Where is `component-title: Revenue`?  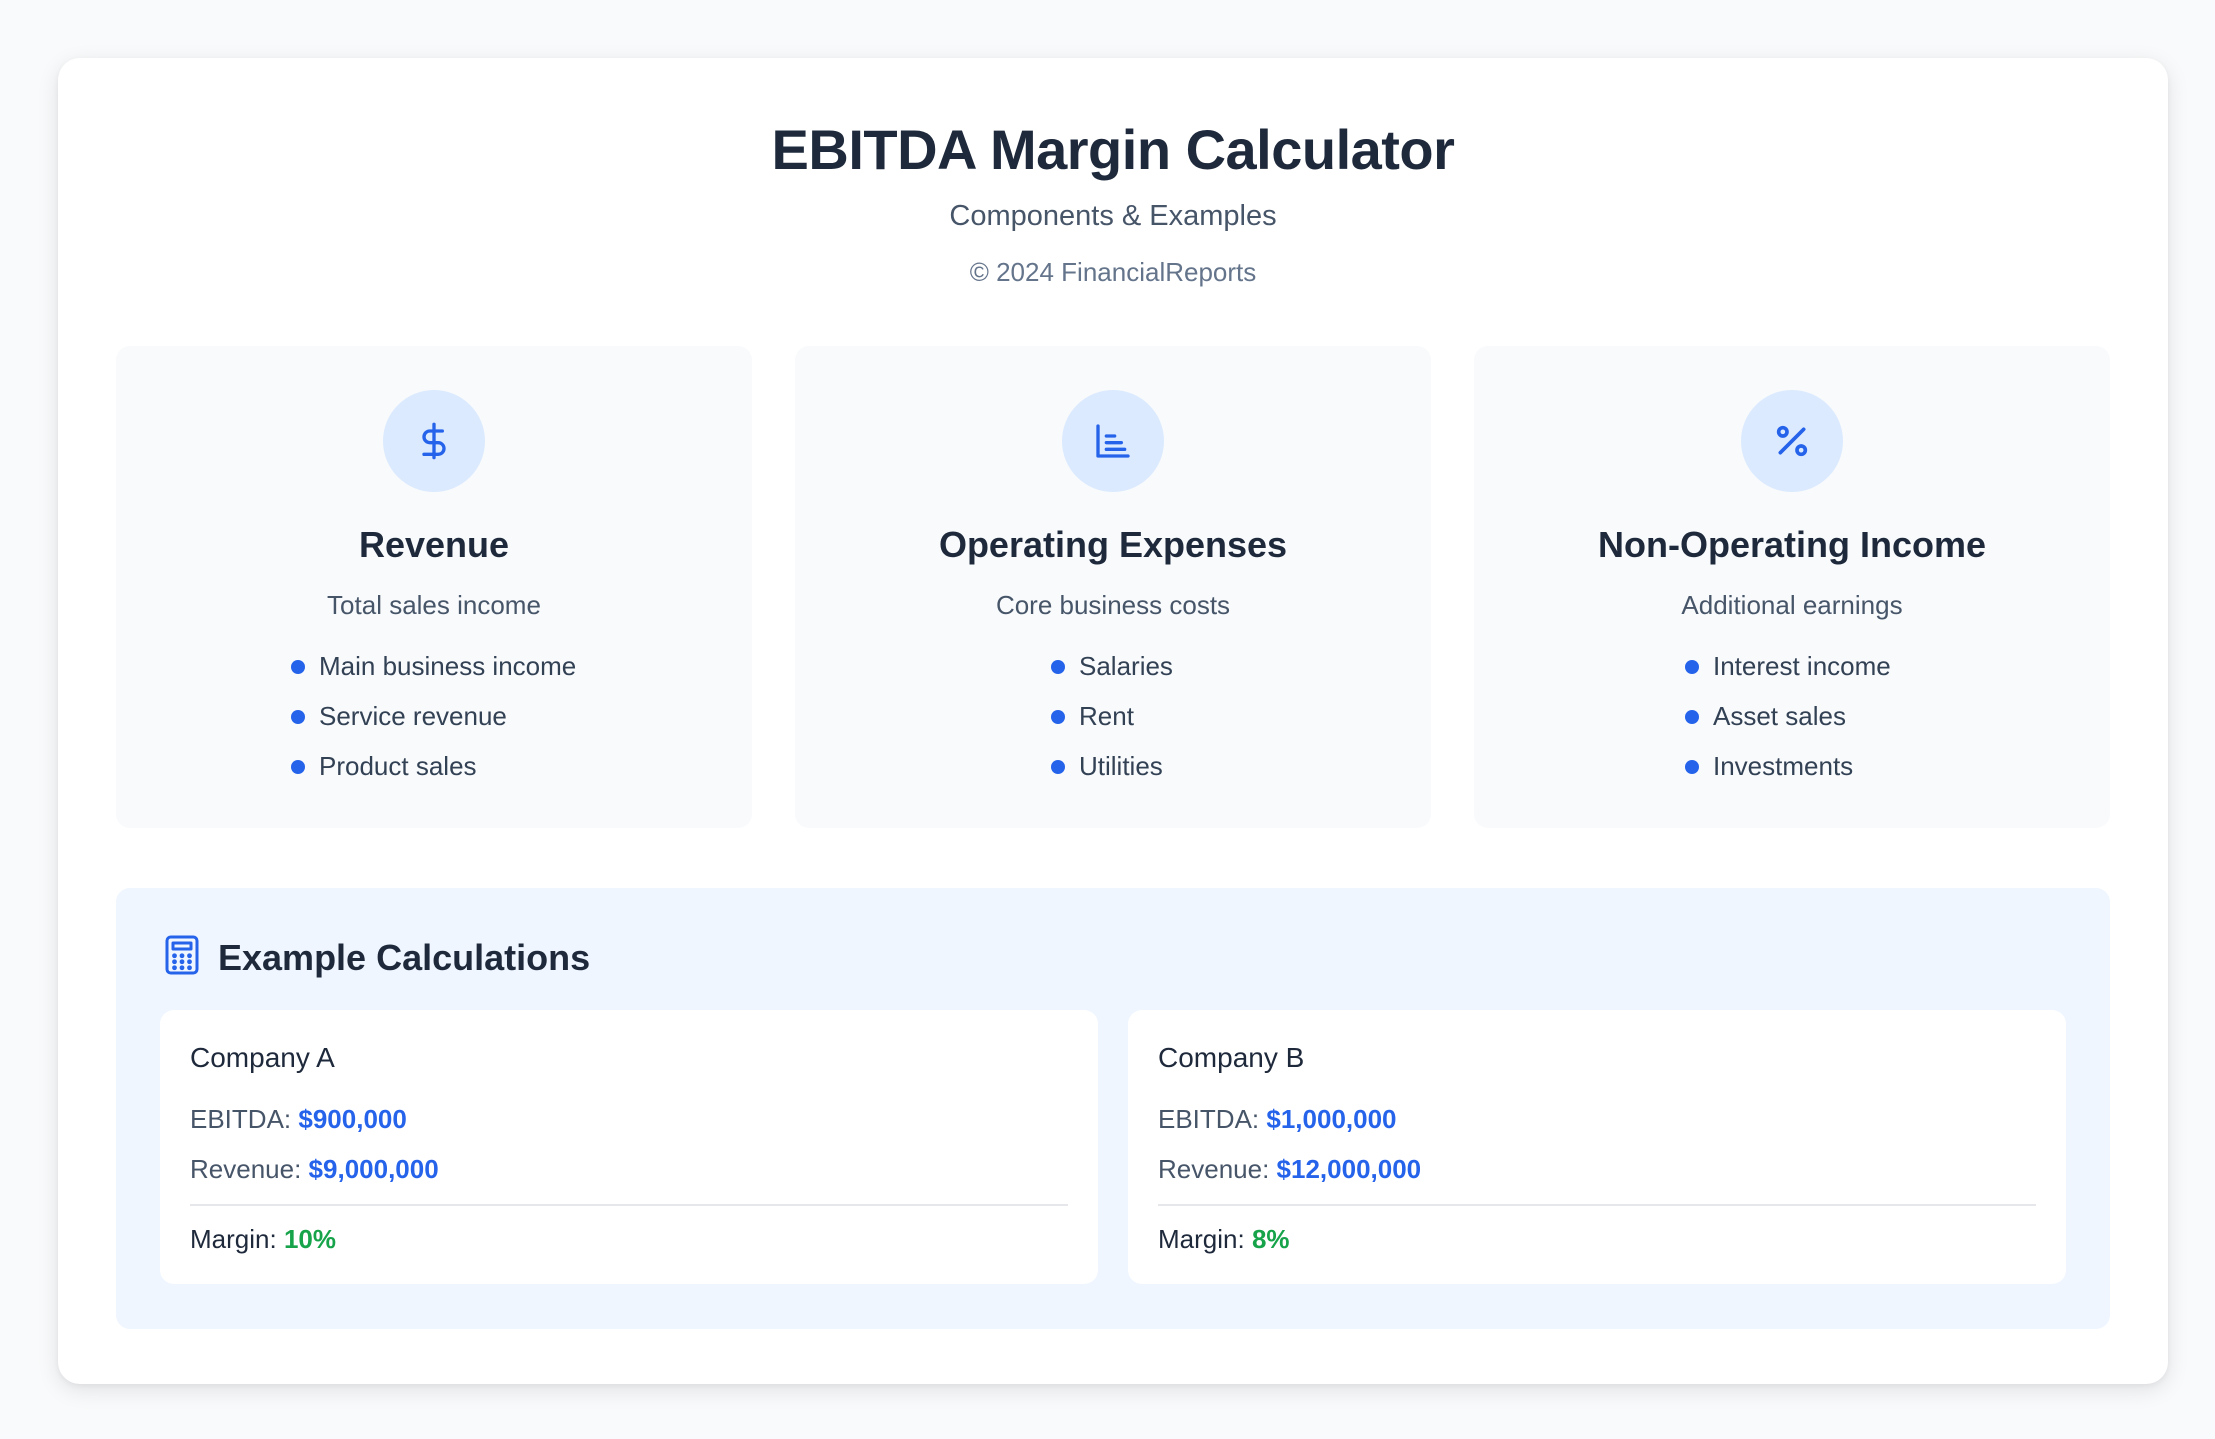
component-title: Revenue is located at coordinates (434, 544).